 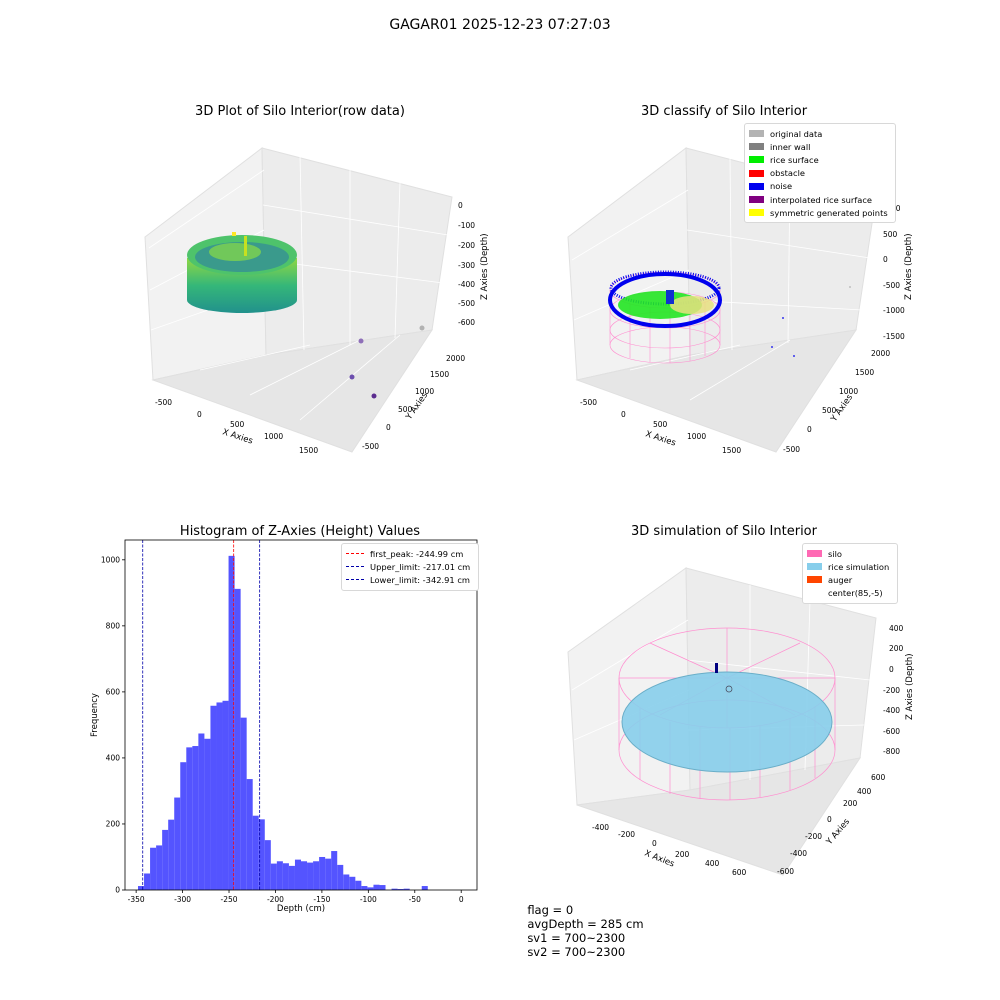 I want to click on x-tick-label: 0, so click(x=461, y=899).